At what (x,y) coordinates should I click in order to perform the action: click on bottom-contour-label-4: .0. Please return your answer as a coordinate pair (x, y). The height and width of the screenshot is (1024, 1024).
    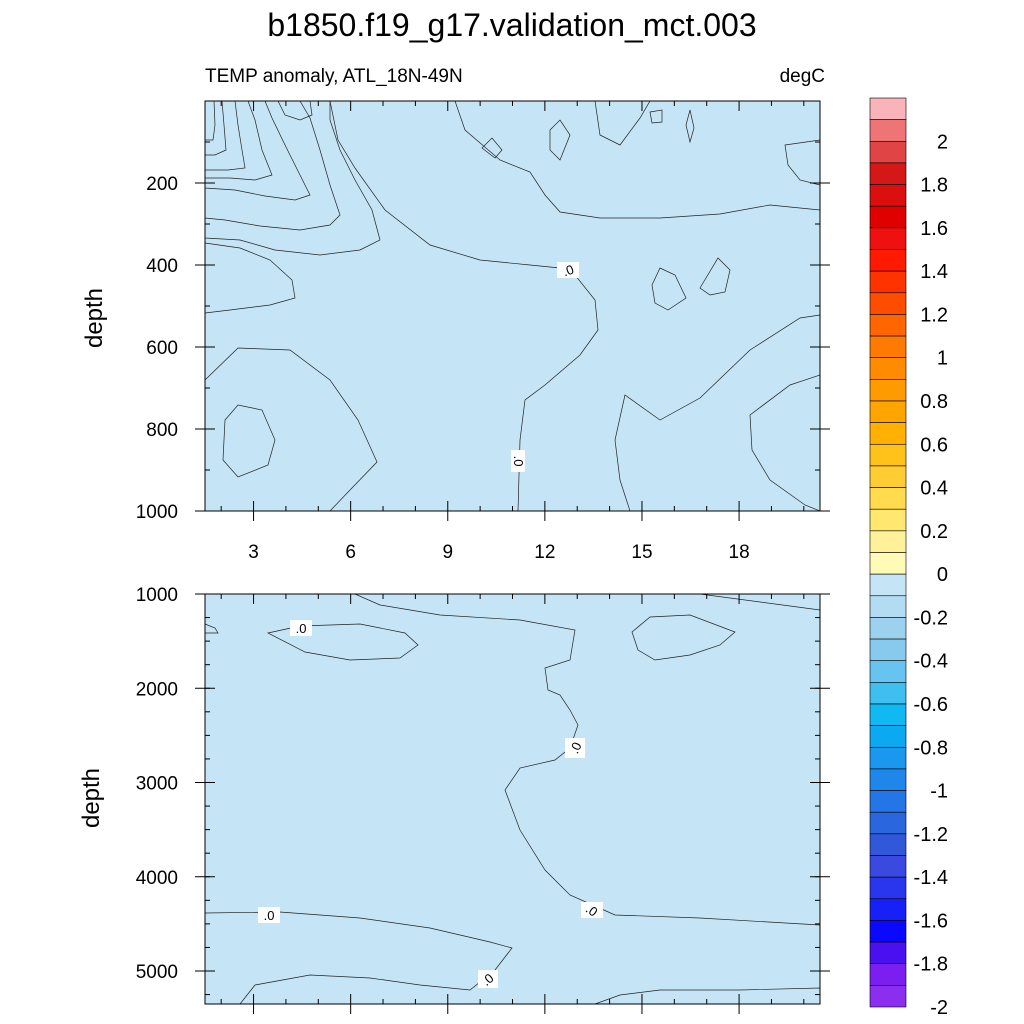
    Looking at the image, I should click on (269, 915).